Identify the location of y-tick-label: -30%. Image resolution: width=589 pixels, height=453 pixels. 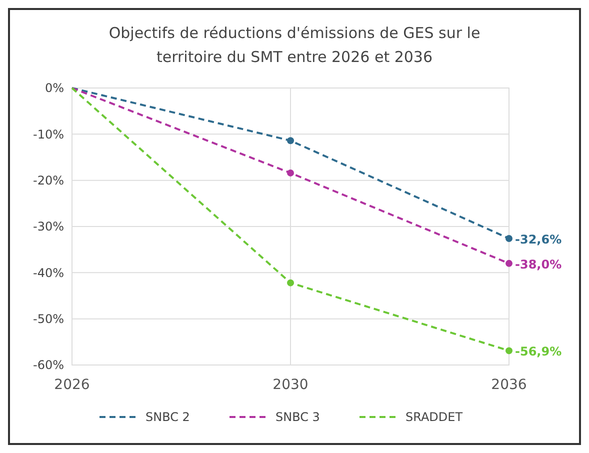
(48, 227).